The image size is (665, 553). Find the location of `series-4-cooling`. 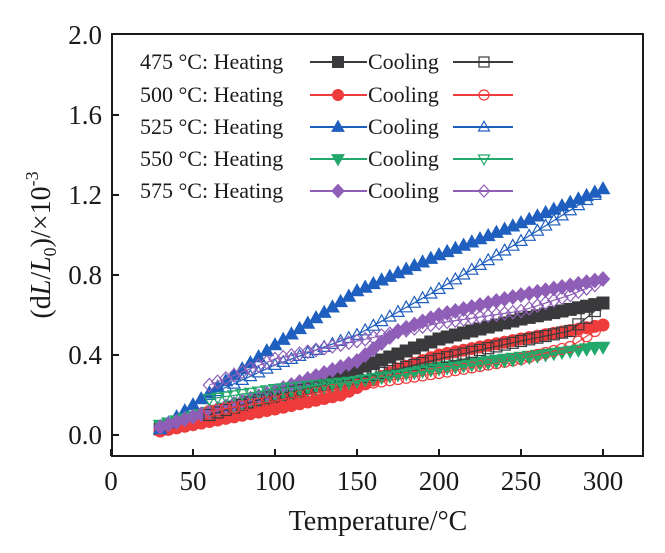

series-4-cooling is located at coordinates (402, 335).